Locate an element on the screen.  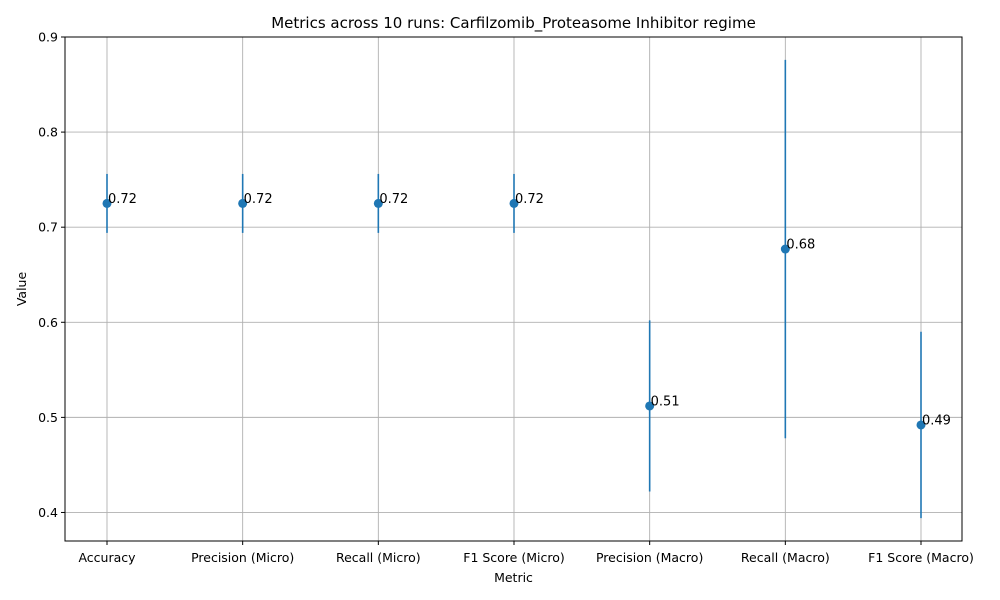
y-tick-label: 0.9 is located at coordinates (48, 37).